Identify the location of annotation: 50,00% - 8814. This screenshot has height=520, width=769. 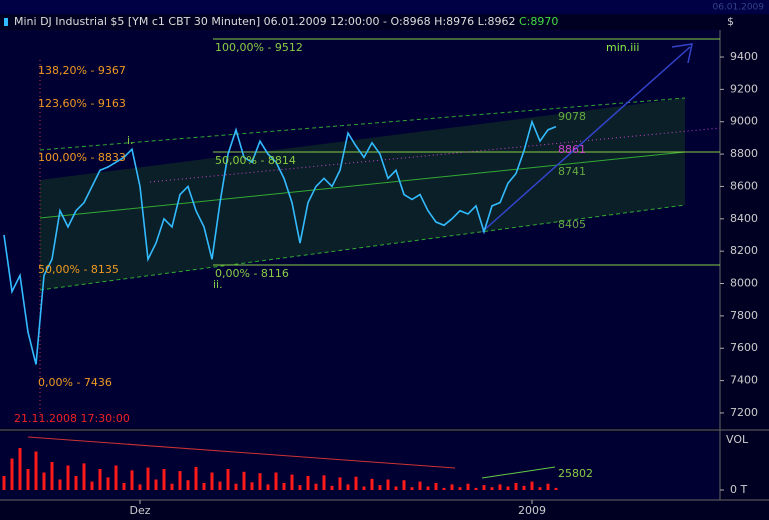
(255, 160).